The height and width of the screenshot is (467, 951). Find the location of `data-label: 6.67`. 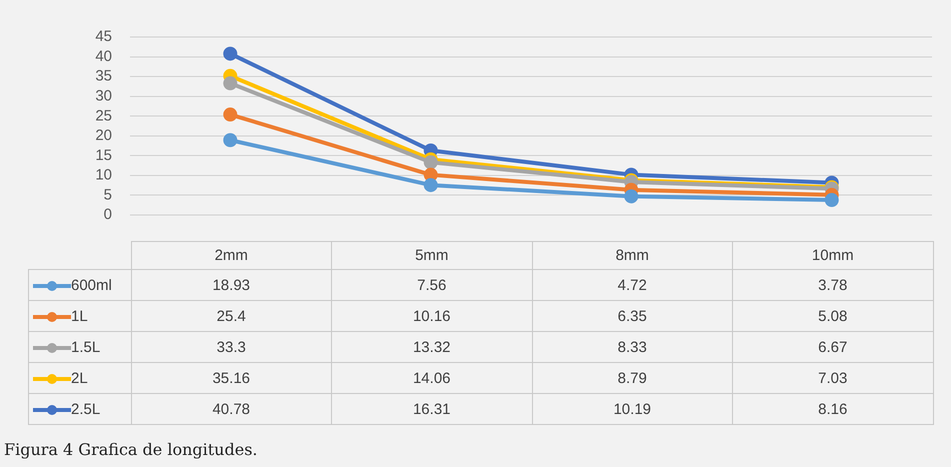

data-label: 6.67 is located at coordinates (832, 347).